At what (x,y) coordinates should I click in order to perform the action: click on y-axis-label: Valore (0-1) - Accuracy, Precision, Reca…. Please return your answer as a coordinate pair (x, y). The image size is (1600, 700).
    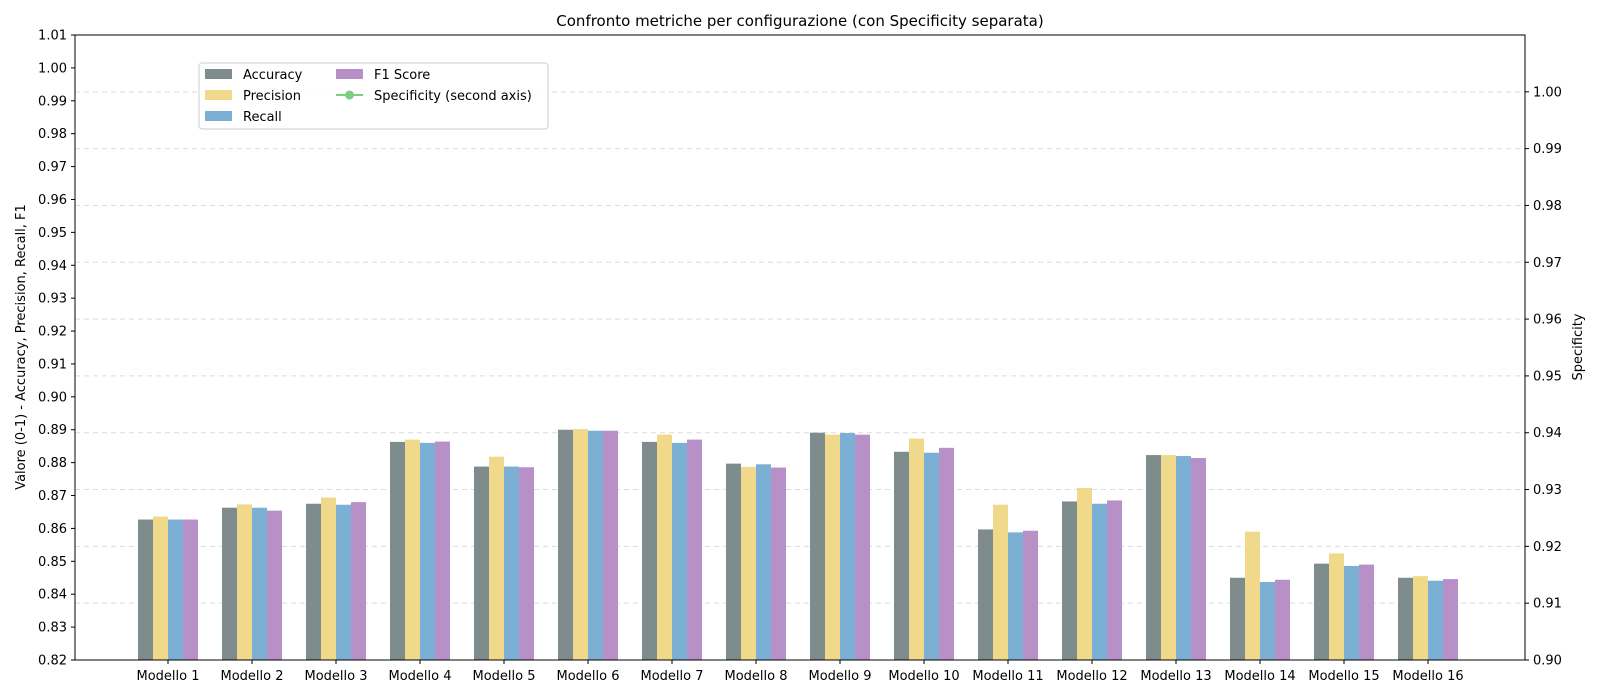
    Looking at the image, I should click on (21, 347).